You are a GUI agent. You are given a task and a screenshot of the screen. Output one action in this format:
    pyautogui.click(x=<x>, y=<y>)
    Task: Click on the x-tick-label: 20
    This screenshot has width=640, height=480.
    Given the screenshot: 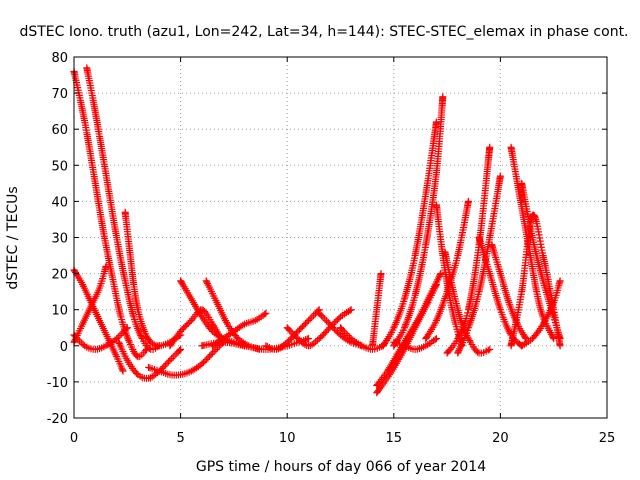 What is the action you would take?
    pyautogui.click(x=500, y=438)
    